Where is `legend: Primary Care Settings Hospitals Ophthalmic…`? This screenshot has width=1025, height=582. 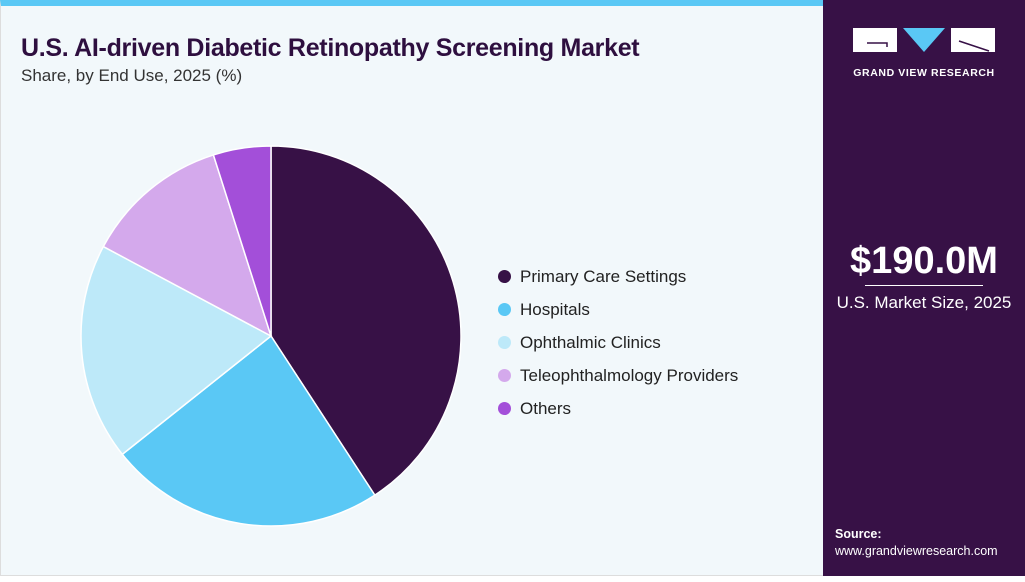 legend: Primary Care Settings Hospitals Ophthalmic… is located at coordinates (618, 342).